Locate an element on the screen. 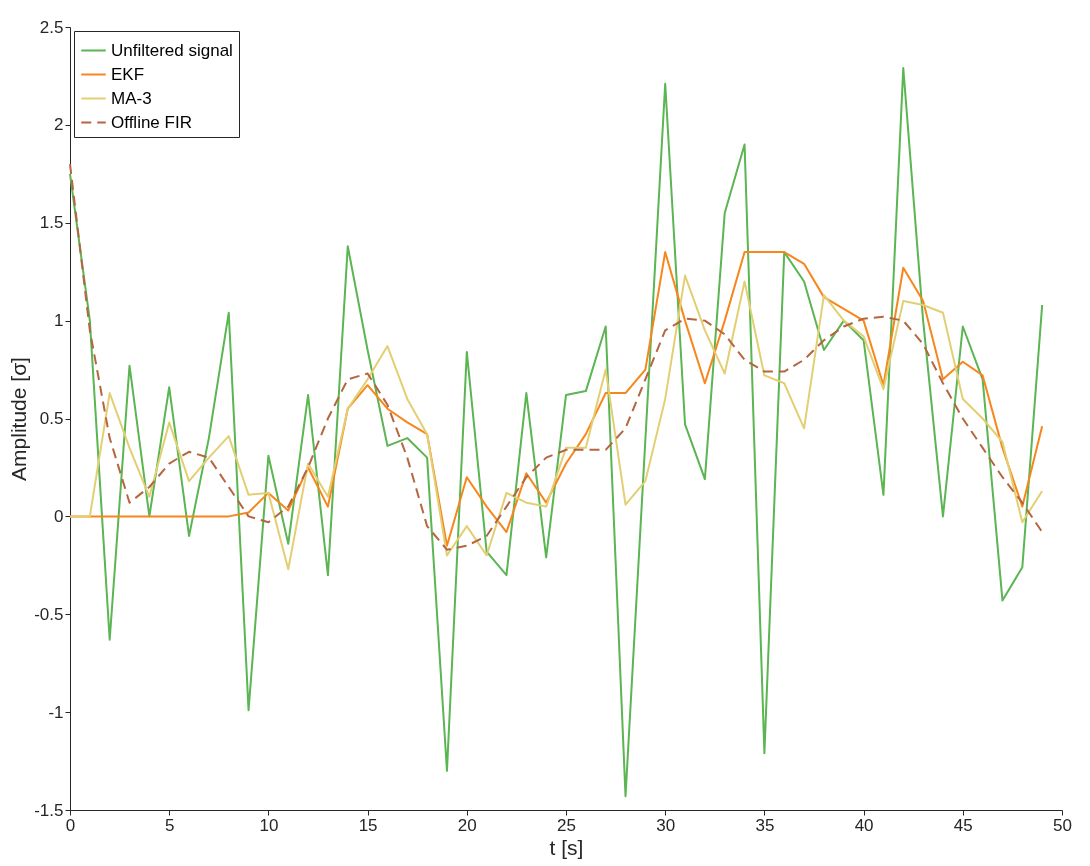  x-tick-label: 30 is located at coordinates (666, 825).